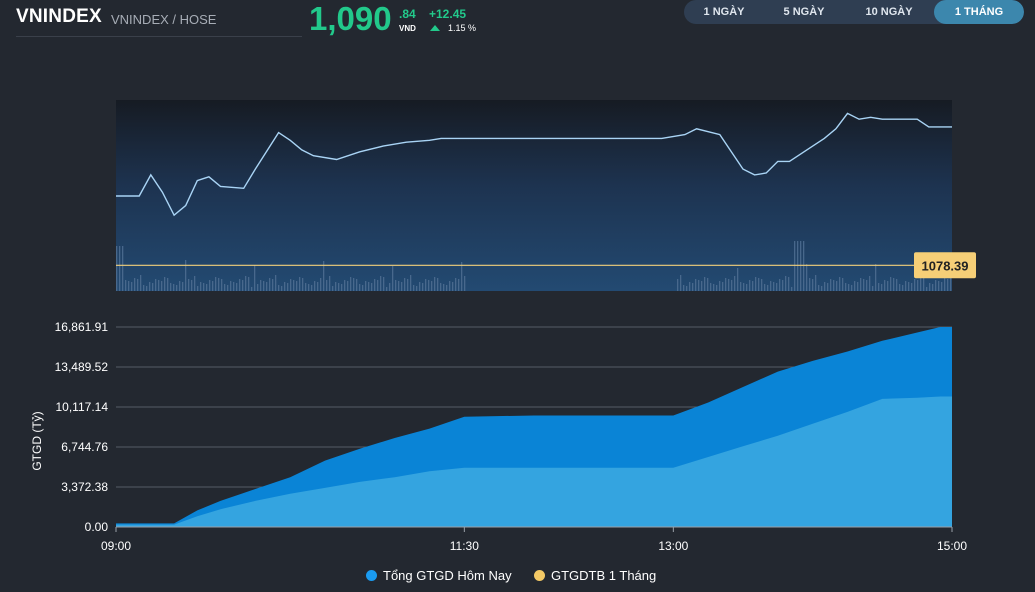 Image resolution: width=1035 pixels, height=592 pixels. I want to click on currency-label: VND, so click(407, 28).